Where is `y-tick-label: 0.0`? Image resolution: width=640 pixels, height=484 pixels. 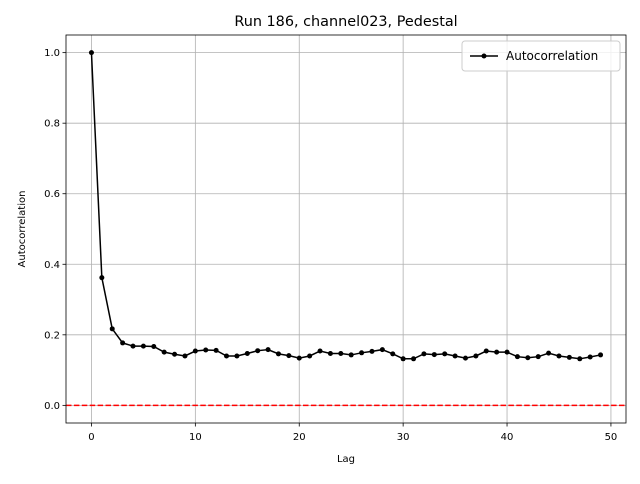
y-tick-label: 0.0 is located at coordinates (52, 406).